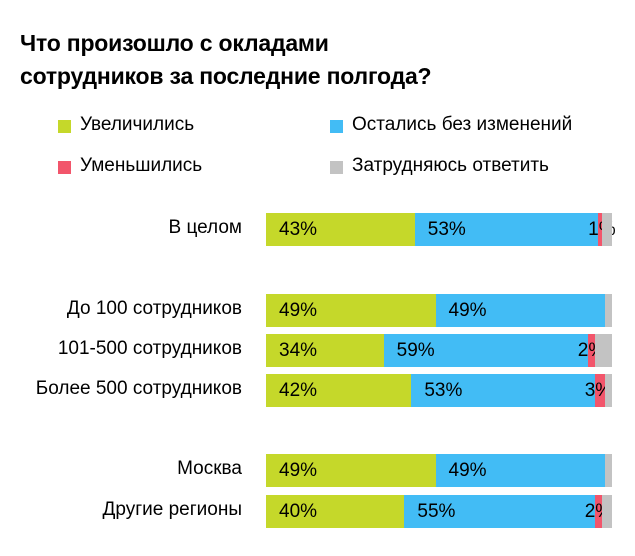 The image size is (635, 556). What do you see at coordinates (172, 509) in the screenshot?
I see `category-label: Другие регионы` at bounding box center [172, 509].